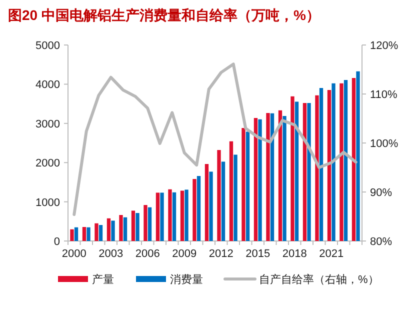 The height and width of the screenshot is (331, 414). Describe the element at coordinates (221, 254) in the screenshot. I see `x-tick-label: 2012` at that location.